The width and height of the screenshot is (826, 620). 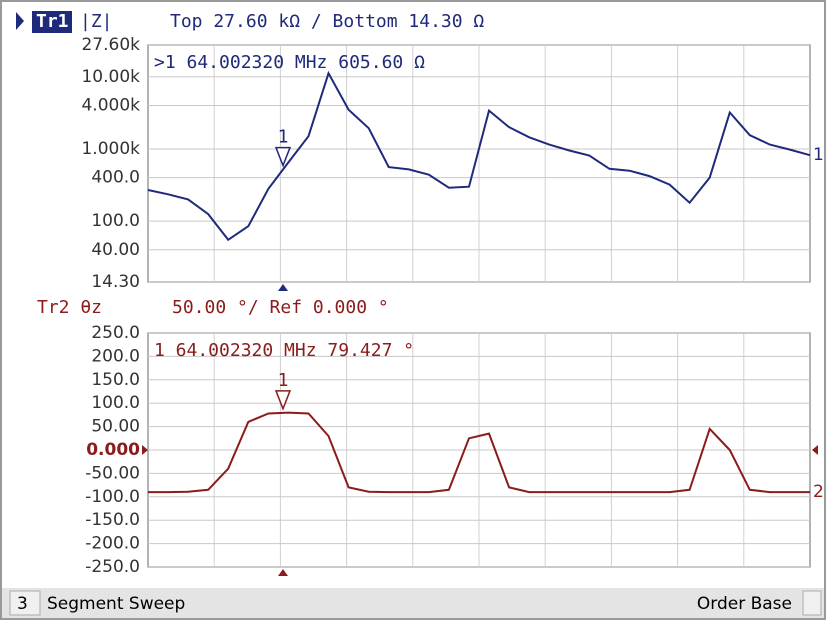 What do you see at coordinates (818, 492) in the screenshot?
I see `trace-end-label: 2` at bounding box center [818, 492].